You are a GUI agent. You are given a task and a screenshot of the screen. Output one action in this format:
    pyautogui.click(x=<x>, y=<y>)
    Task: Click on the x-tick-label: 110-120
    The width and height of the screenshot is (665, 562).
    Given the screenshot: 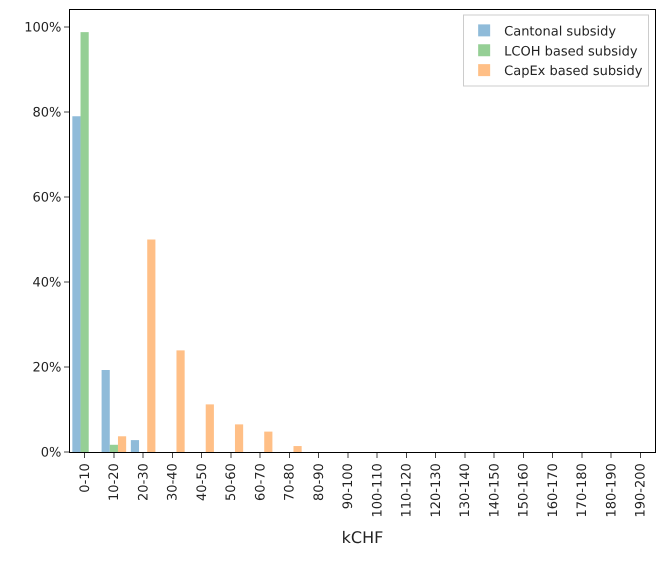 What is the action you would take?
    pyautogui.click(x=407, y=490)
    